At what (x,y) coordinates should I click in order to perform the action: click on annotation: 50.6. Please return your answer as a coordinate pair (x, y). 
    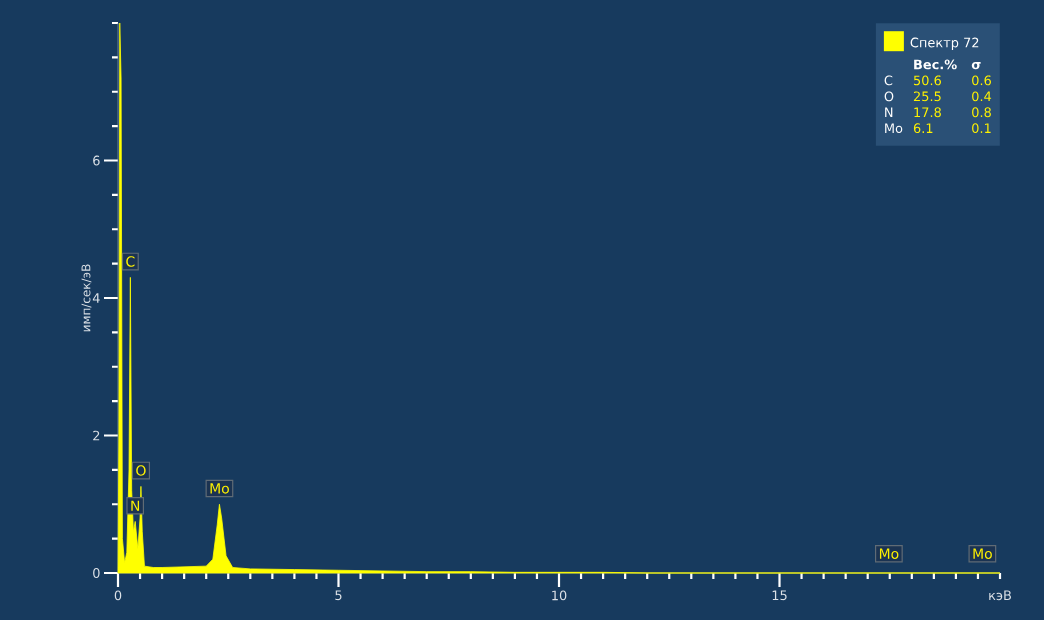
    Looking at the image, I should click on (927, 80).